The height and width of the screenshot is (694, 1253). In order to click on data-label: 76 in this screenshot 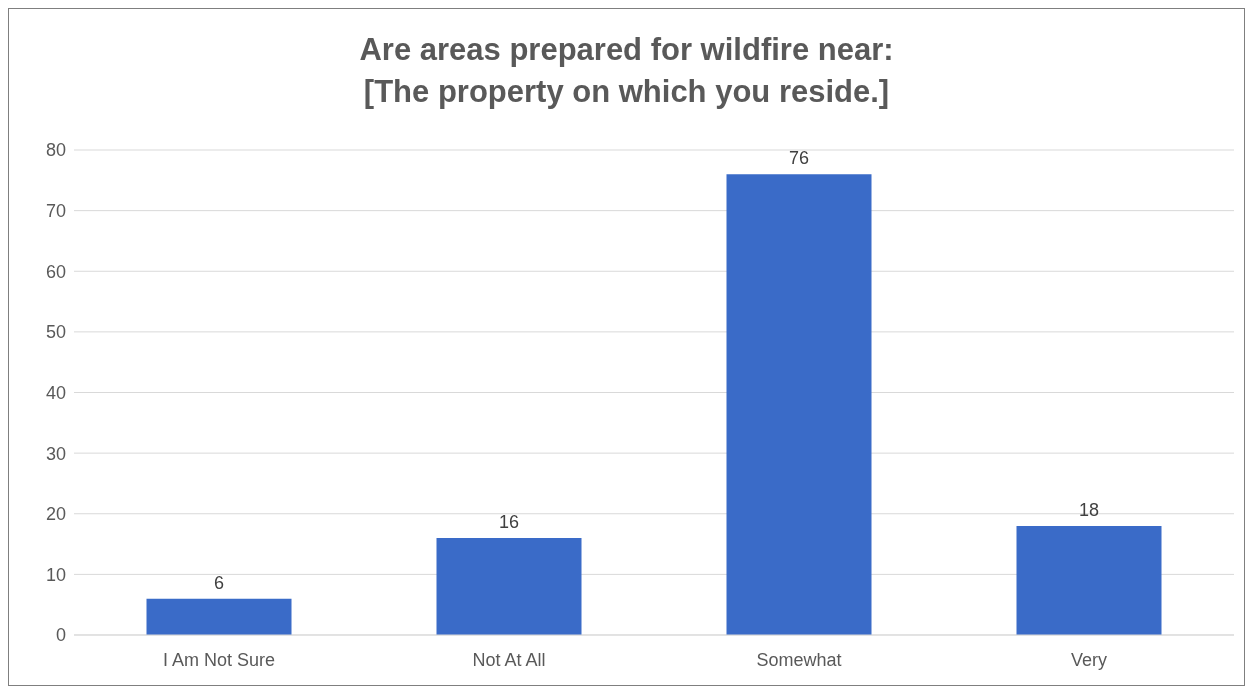, I will do `click(799, 158)`.